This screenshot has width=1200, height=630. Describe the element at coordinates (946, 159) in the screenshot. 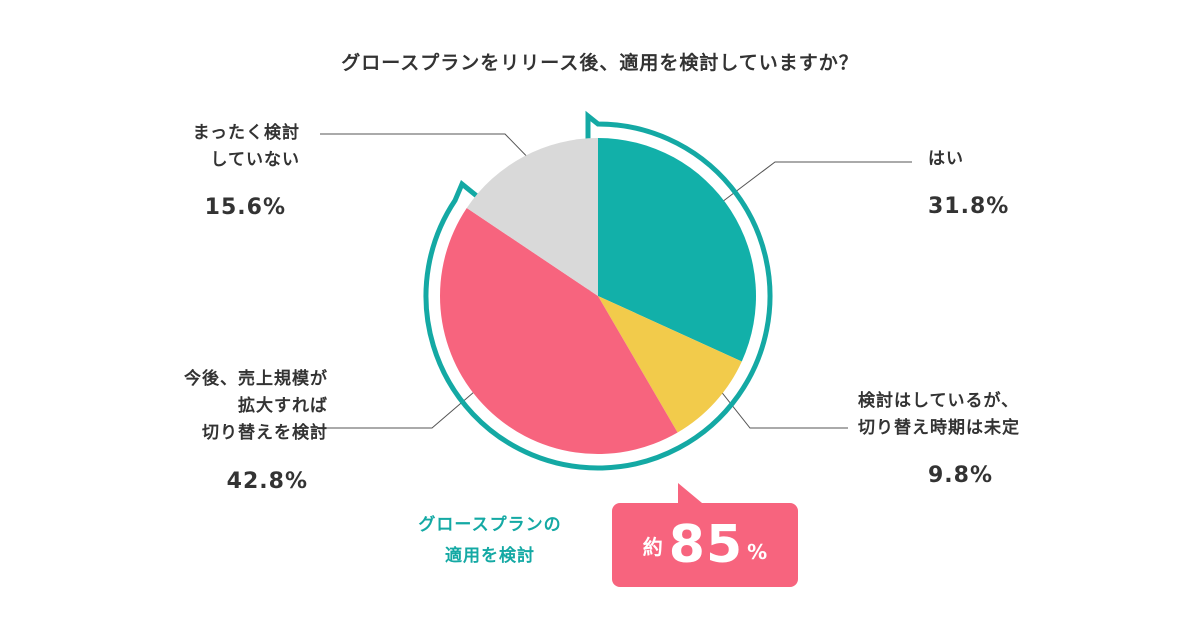

I see `label-yes-line-1: はい` at that location.